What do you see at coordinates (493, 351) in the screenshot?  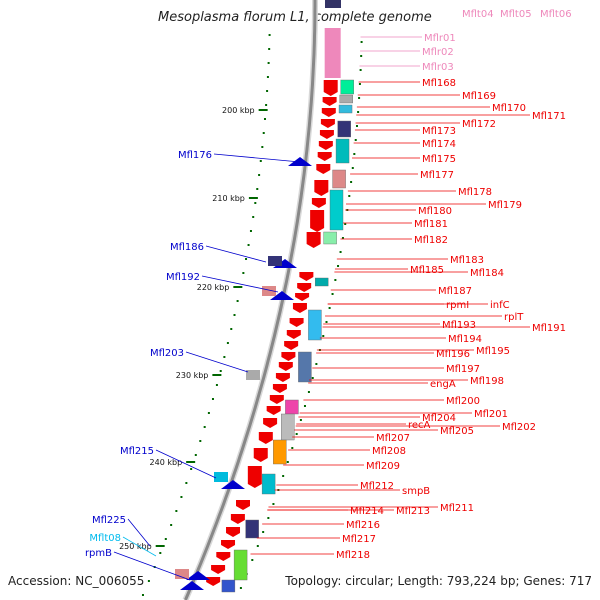 I see `gene-label-mfl195: Mfl195` at bounding box center [493, 351].